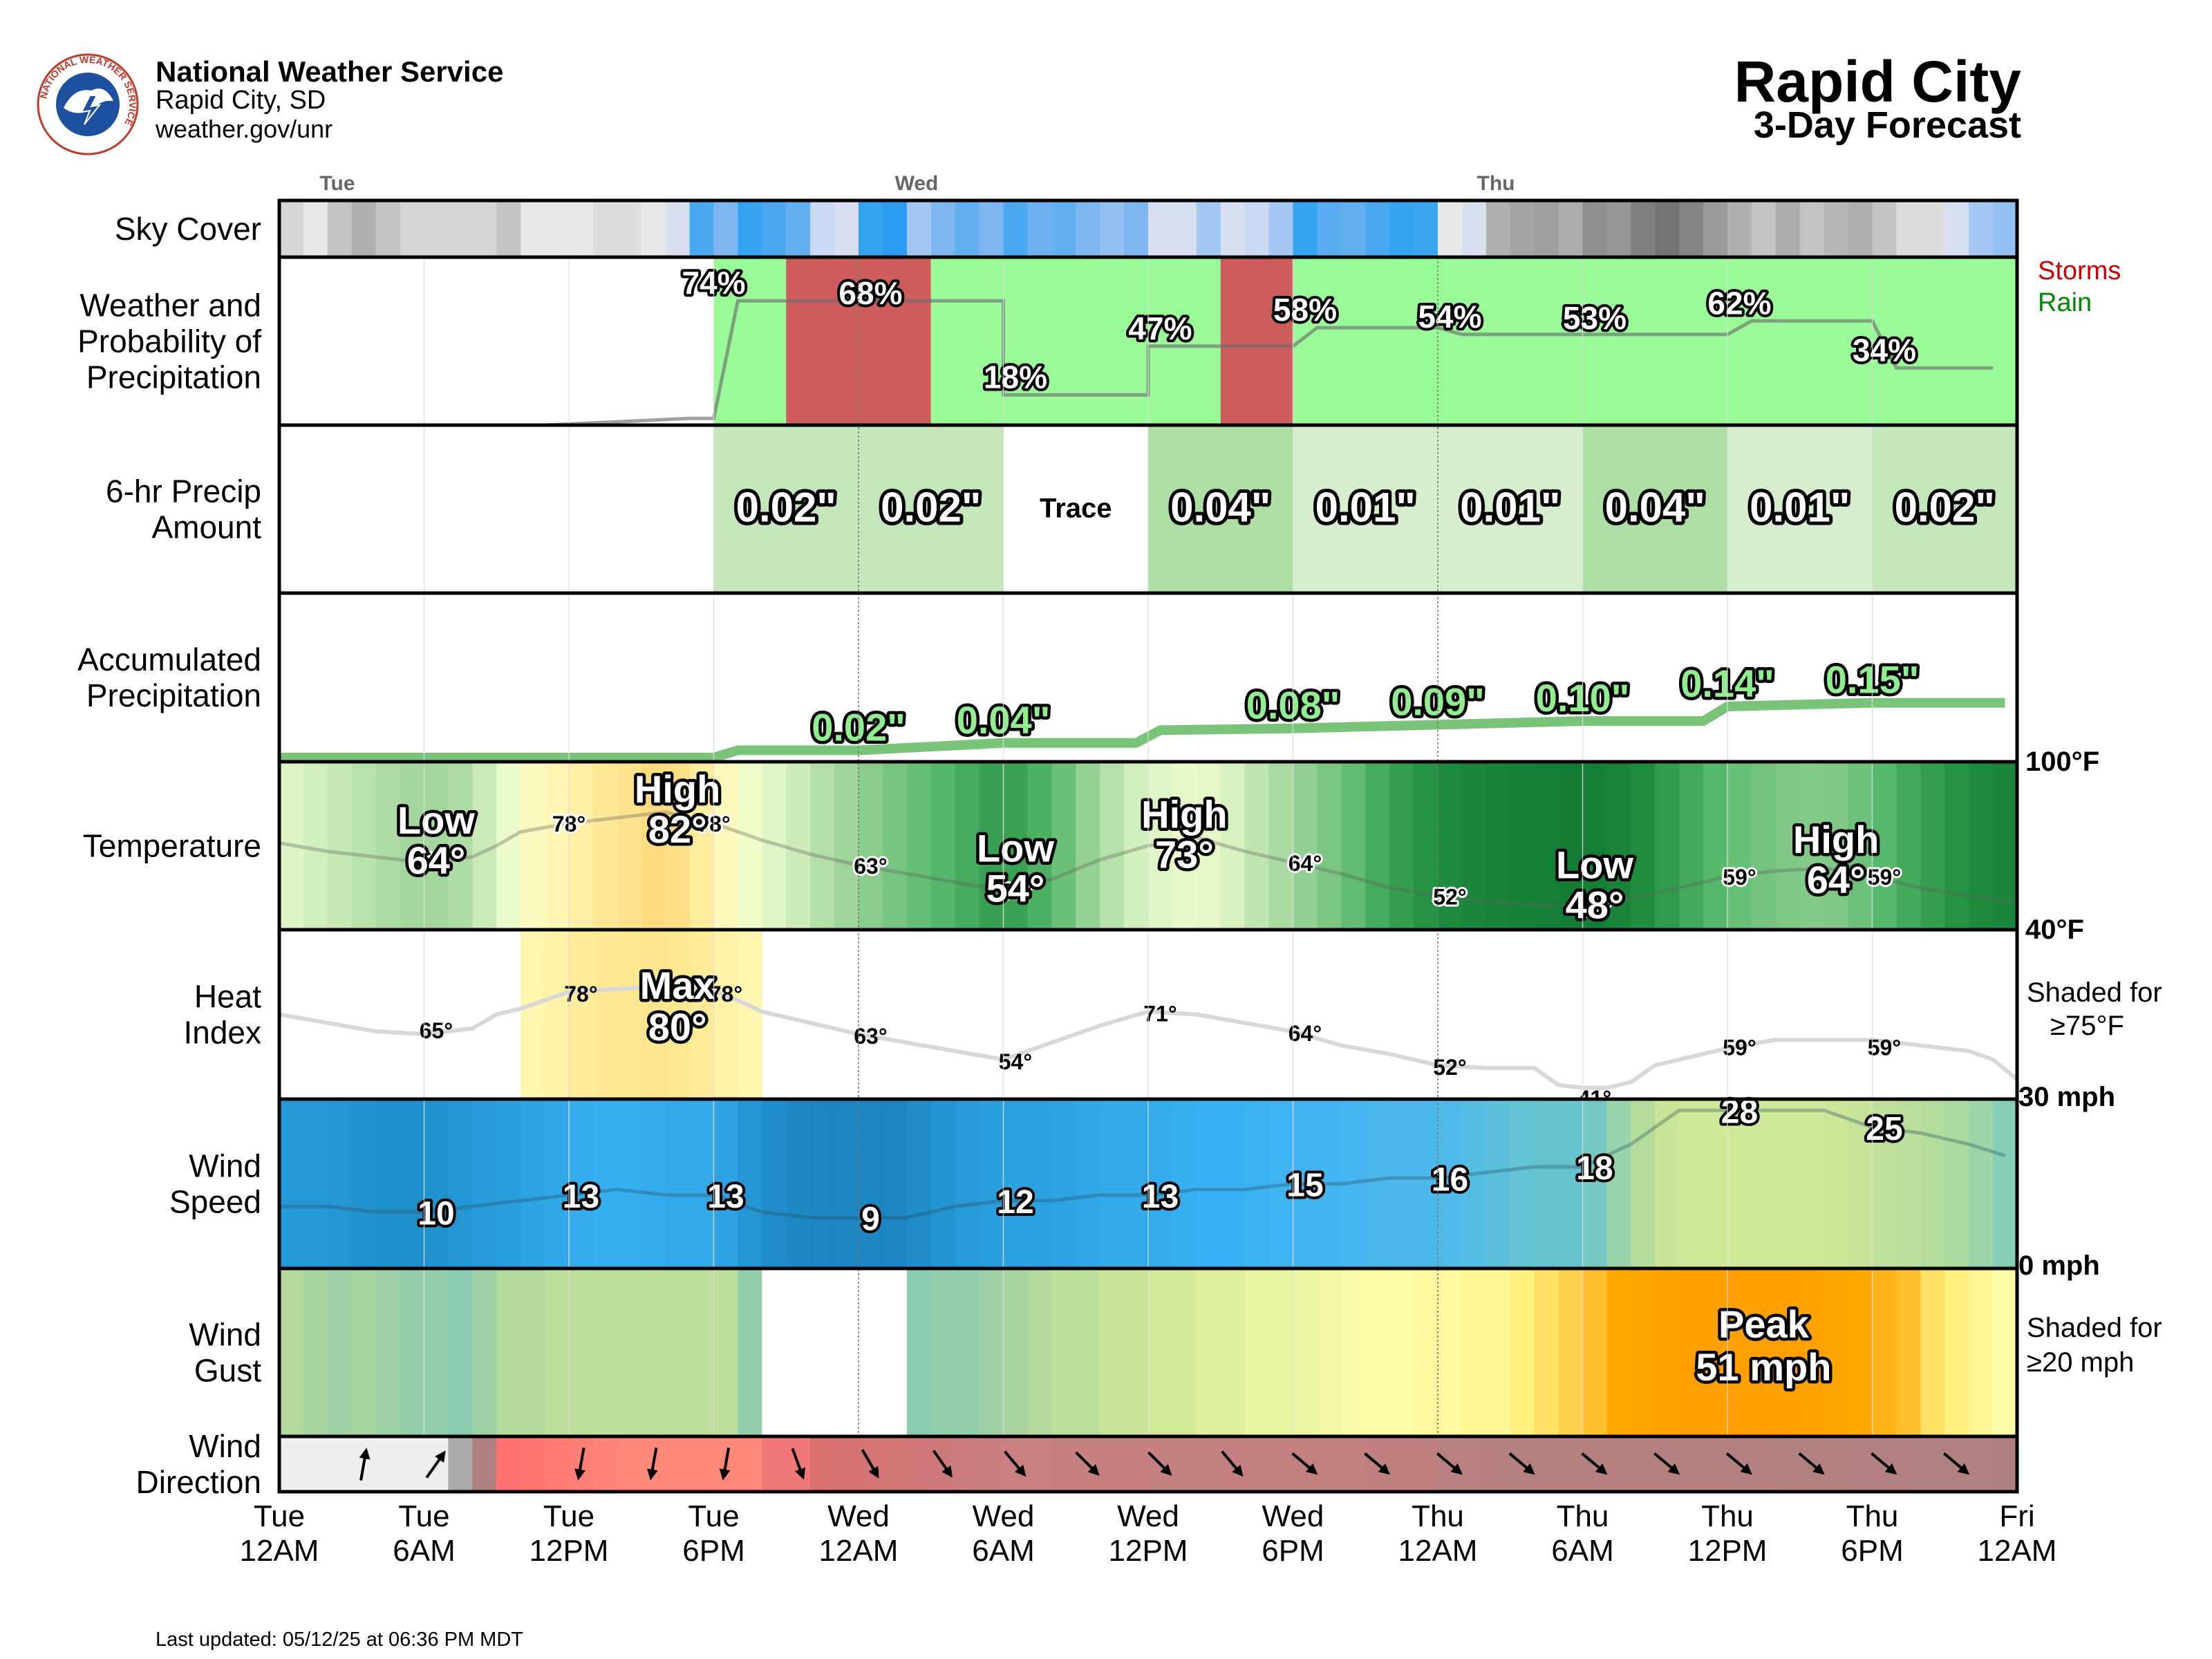 Image resolution: width=2212 pixels, height=1659 pixels. Describe the element at coordinates (91, 110) in the screenshot. I see `logo-lightning-icon` at that location.